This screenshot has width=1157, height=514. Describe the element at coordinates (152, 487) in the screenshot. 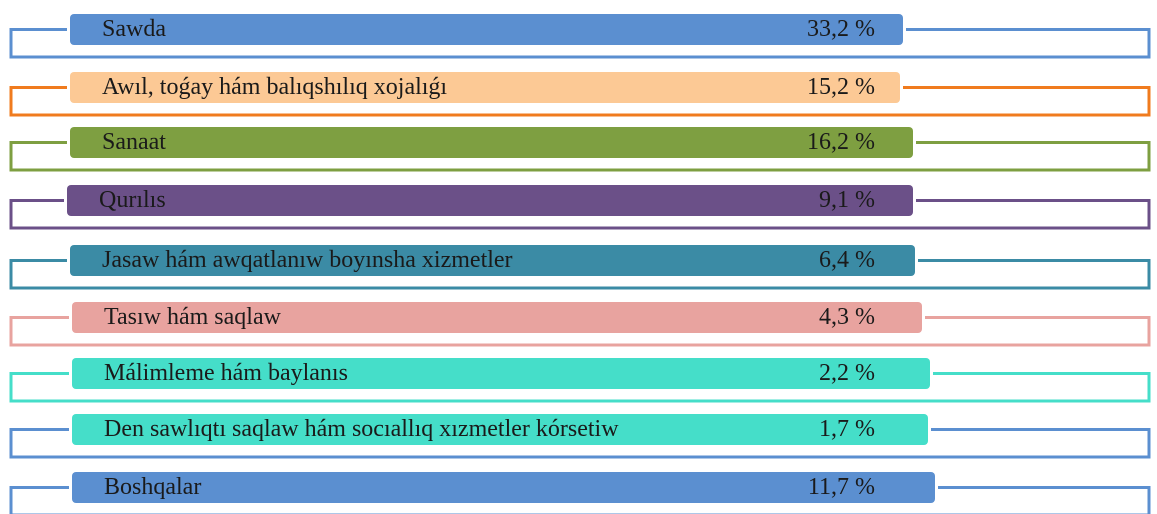

I see `row-label: Boshqalar` at that location.